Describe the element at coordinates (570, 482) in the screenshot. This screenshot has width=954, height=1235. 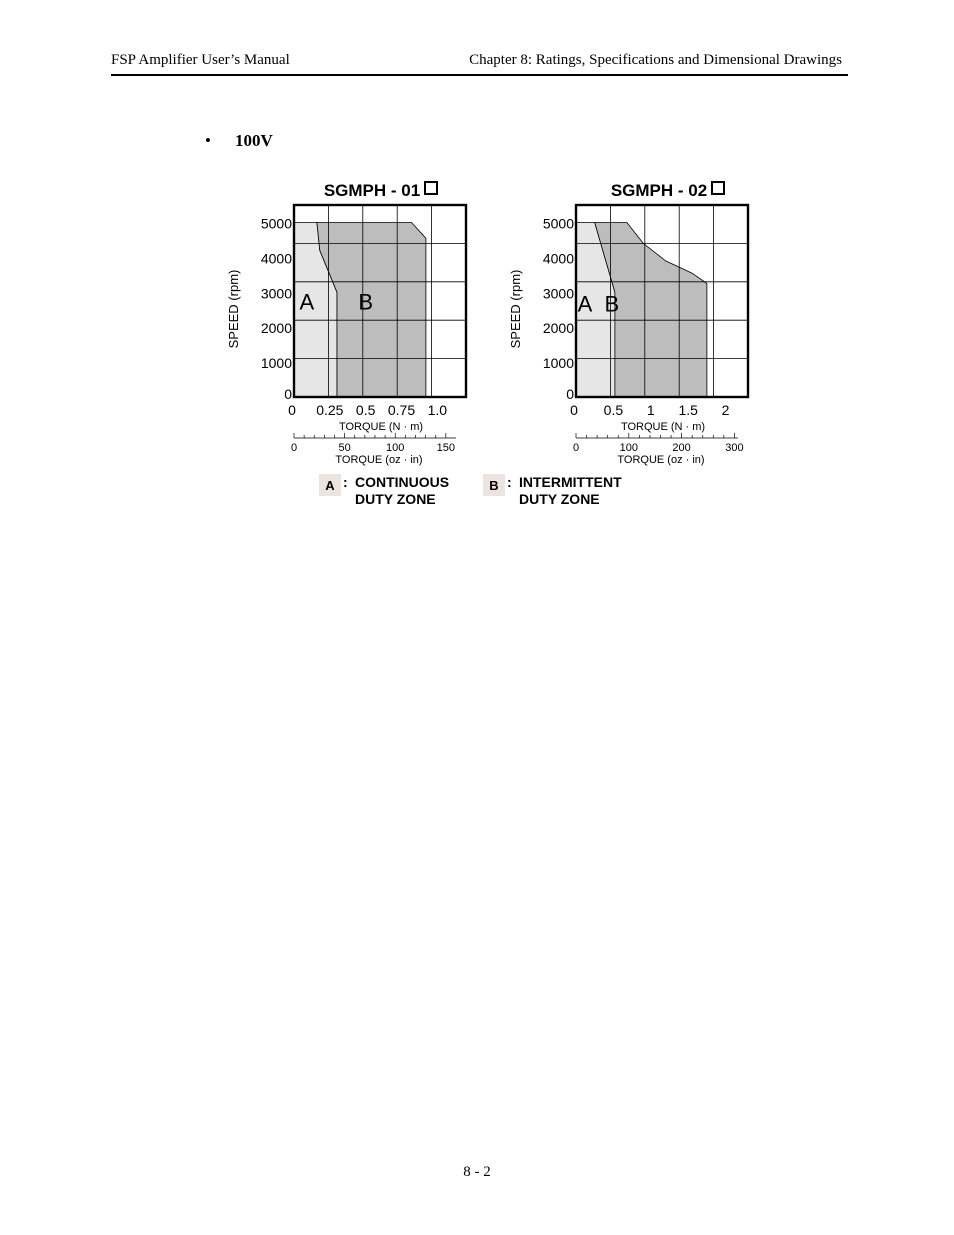
I see `legend-text-line1: INTERMITTENT` at that location.